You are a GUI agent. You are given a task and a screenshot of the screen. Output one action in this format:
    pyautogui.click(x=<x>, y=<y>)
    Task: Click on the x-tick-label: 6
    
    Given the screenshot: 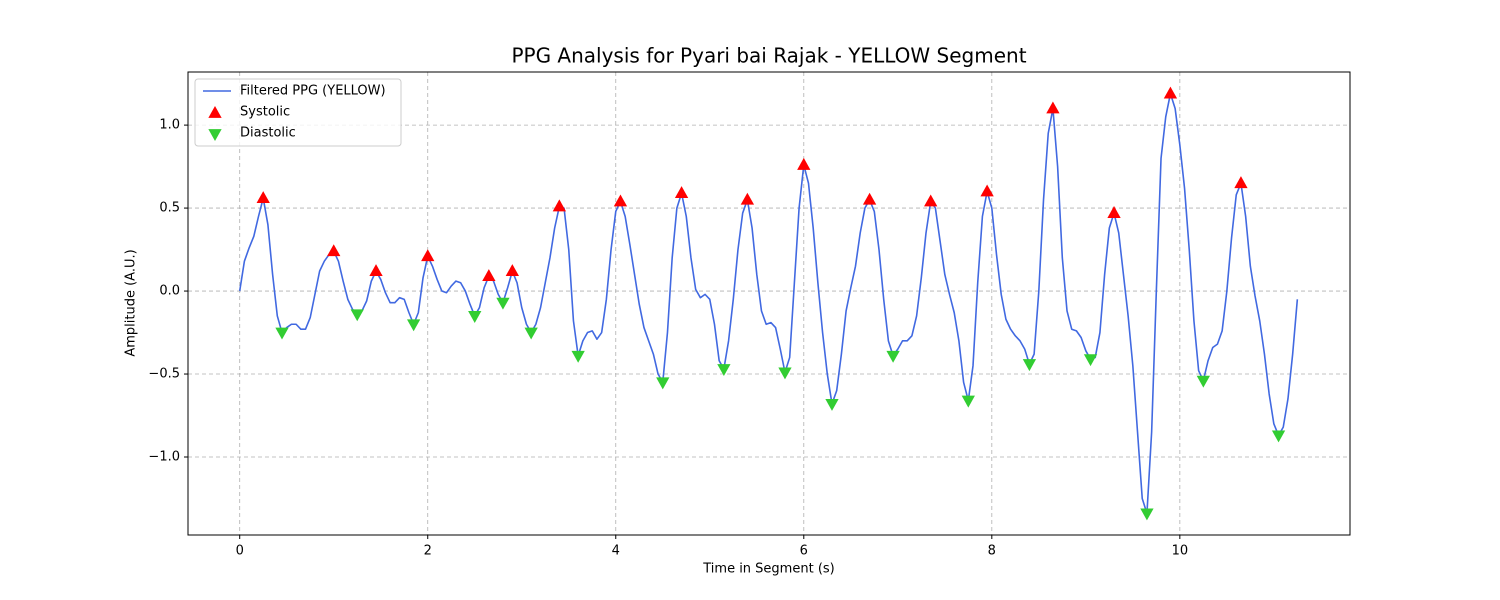 What is the action you would take?
    pyautogui.click(x=804, y=551)
    